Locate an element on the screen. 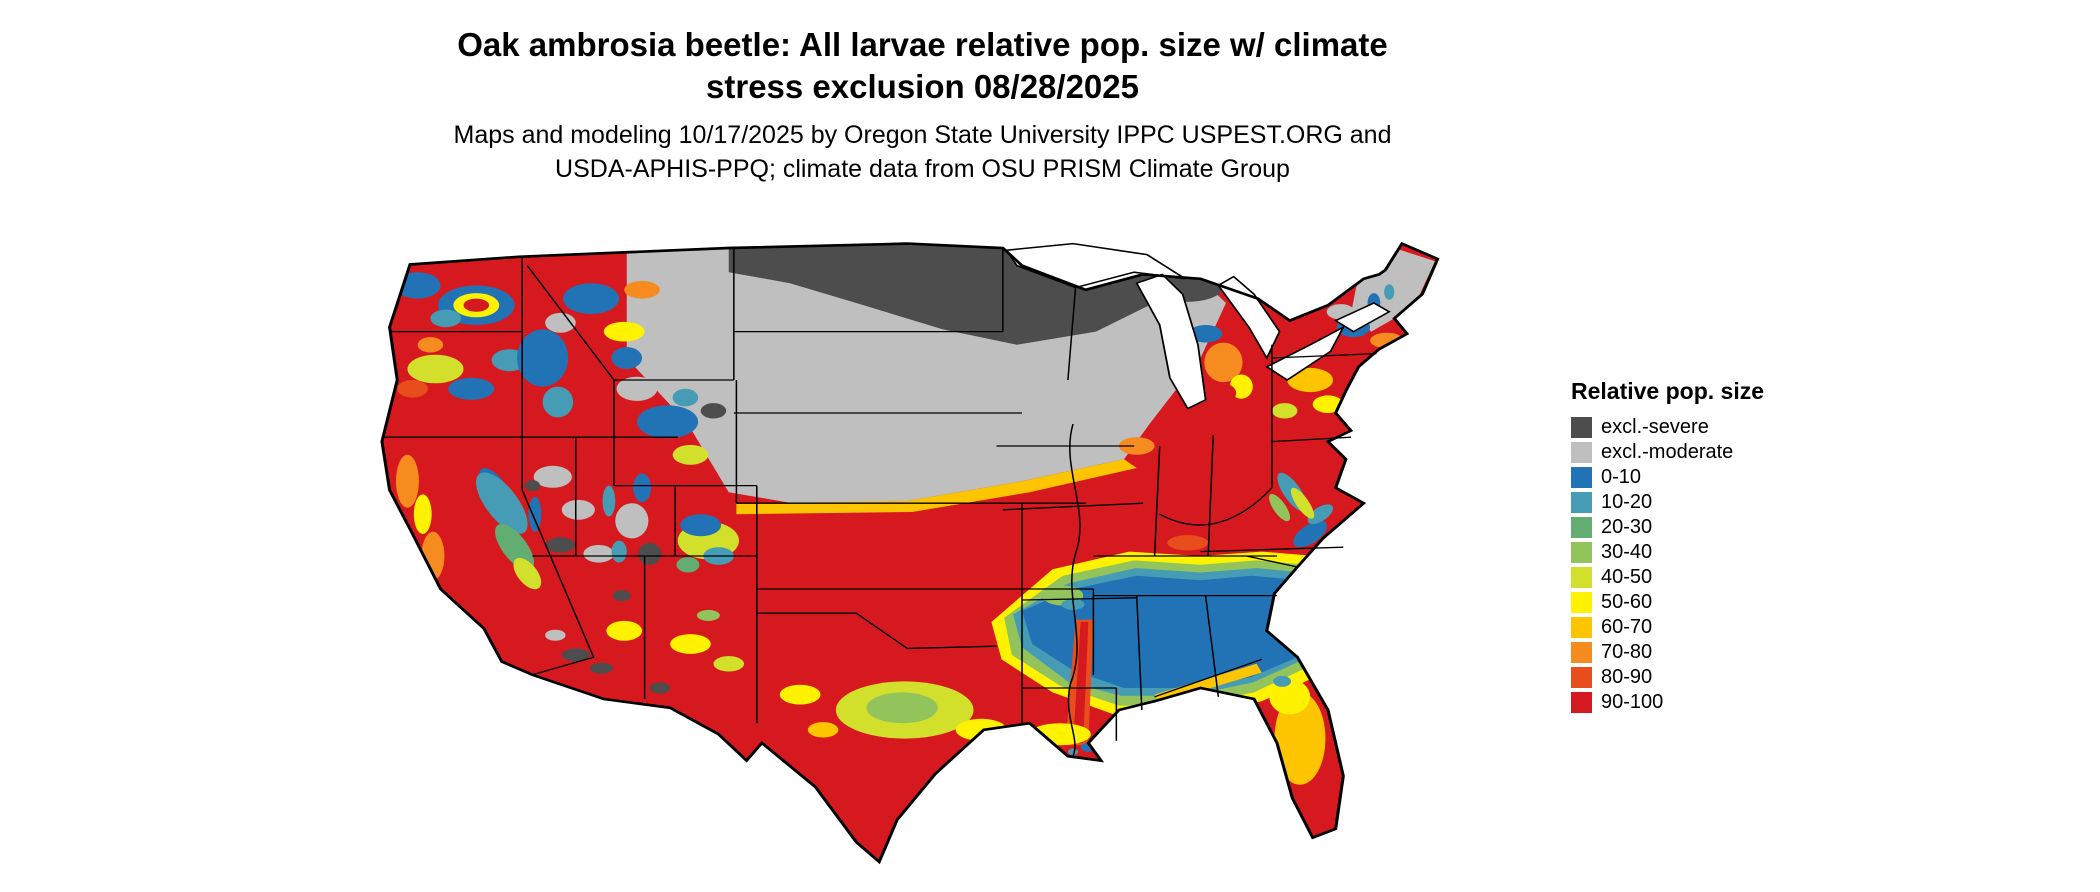 The width and height of the screenshot is (2100, 892). legend-item: 60-70 is located at coordinates (1701, 627).